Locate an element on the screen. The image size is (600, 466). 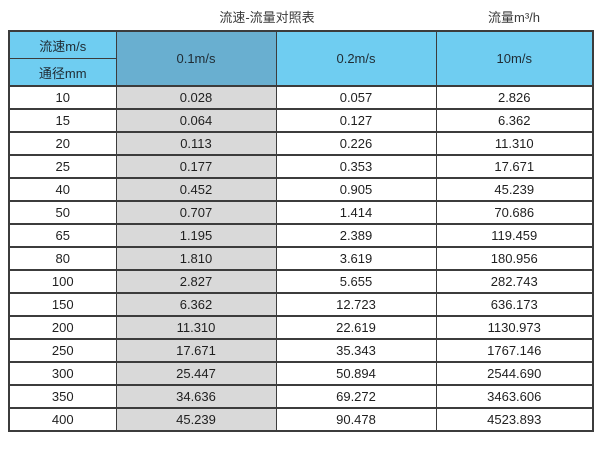
flow-value-cell-0-2ms: 12.723 is located at coordinates (356, 304).